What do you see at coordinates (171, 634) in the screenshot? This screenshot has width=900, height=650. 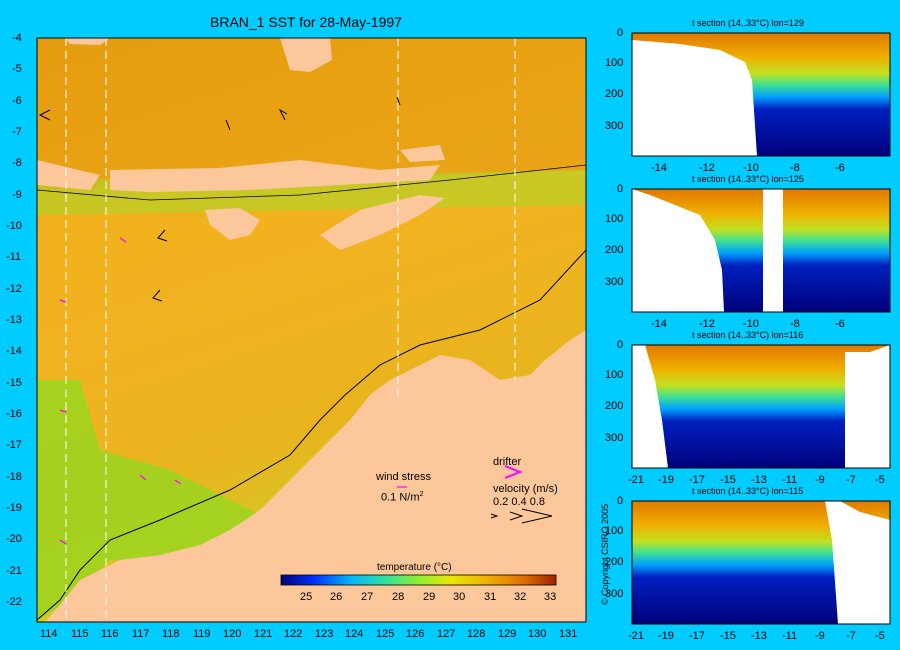 I see `lon-tick: 118` at bounding box center [171, 634].